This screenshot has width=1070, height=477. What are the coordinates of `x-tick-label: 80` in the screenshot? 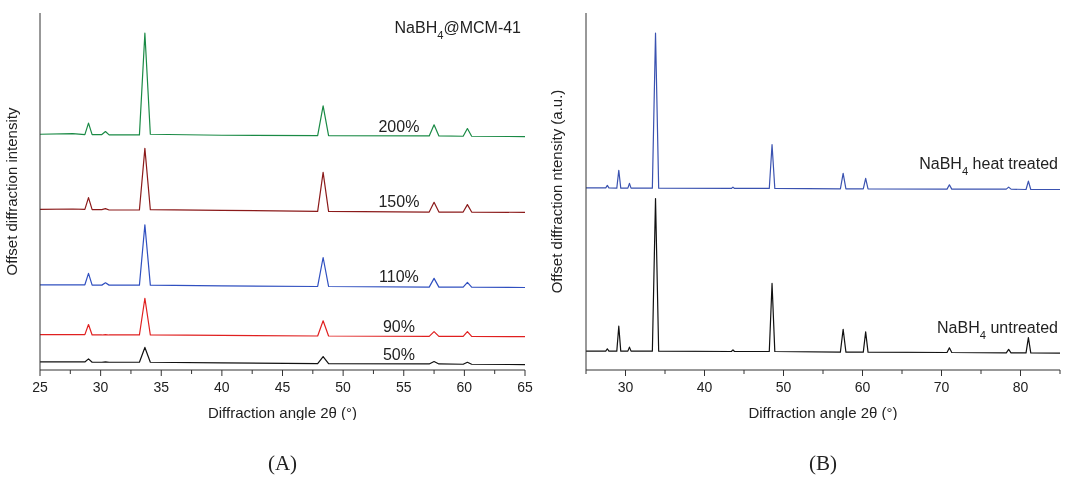 It's located at (1020, 387).